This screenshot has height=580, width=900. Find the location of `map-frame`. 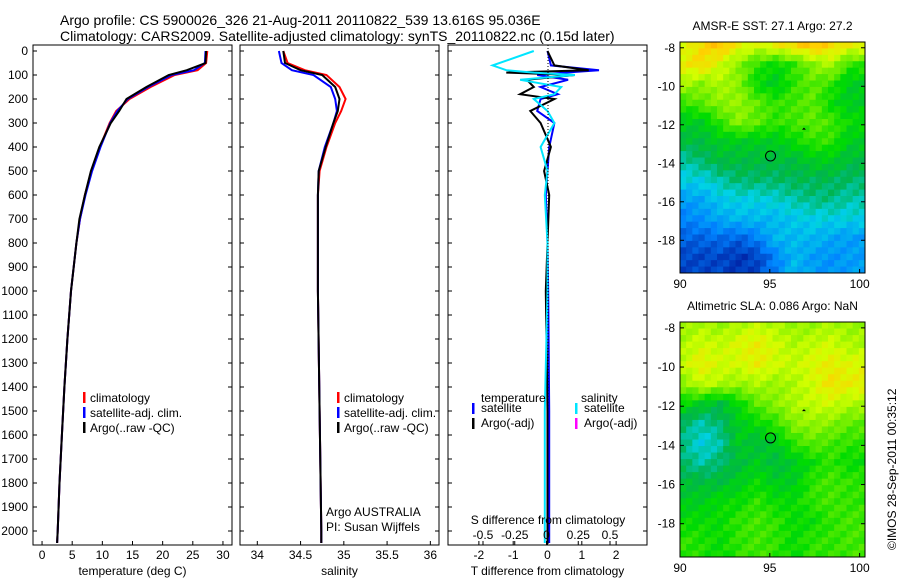

map-frame is located at coordinates (772, 157).